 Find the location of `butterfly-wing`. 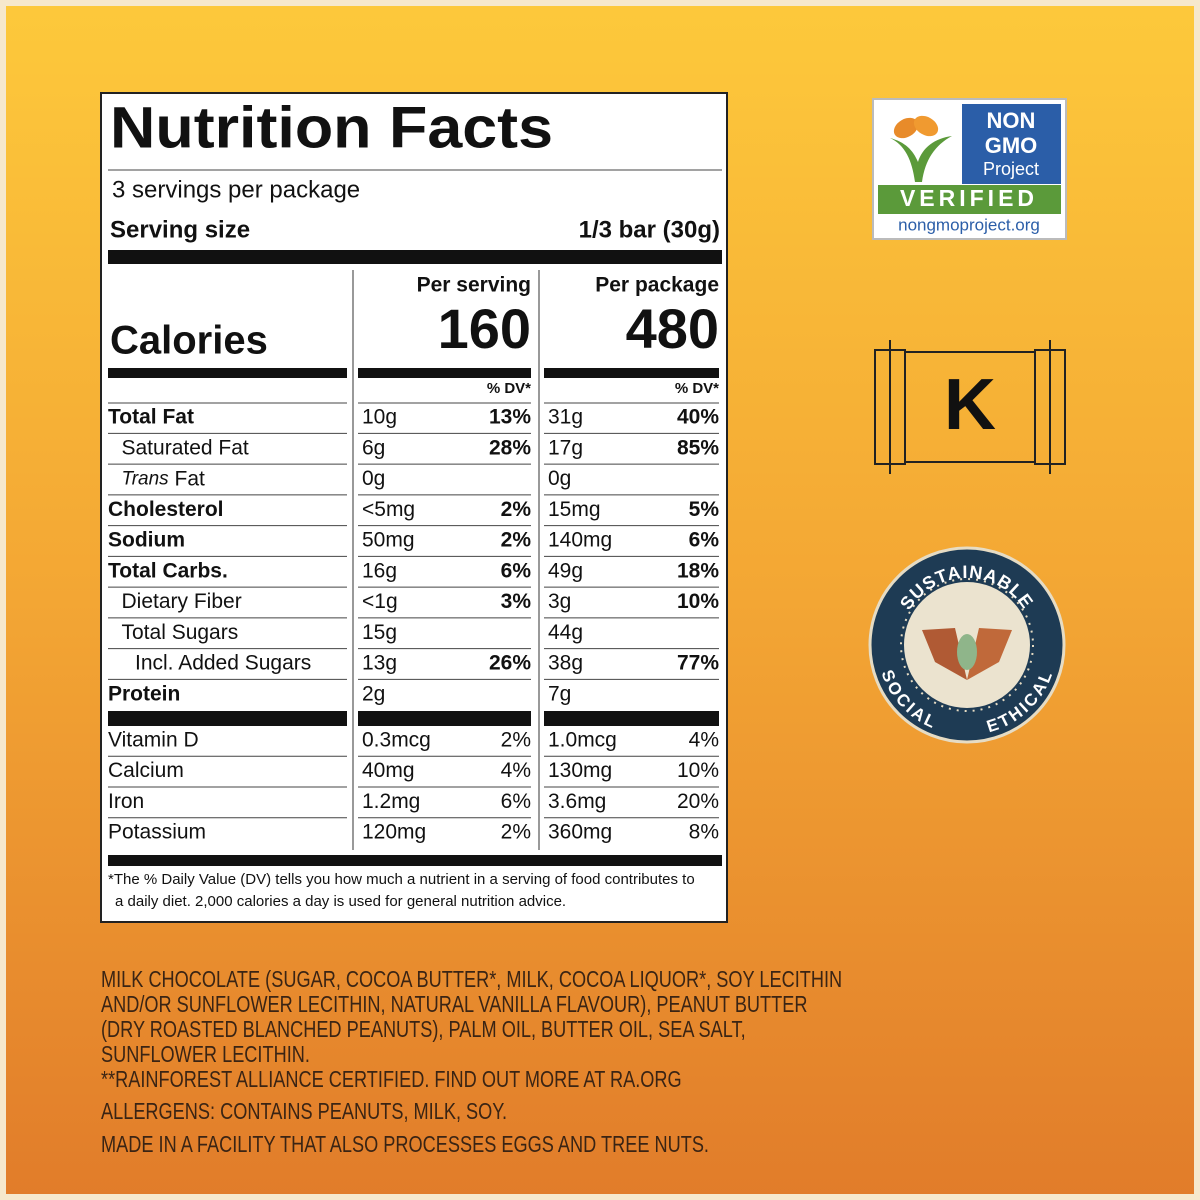

butterfly-wing is located at coordinates (926, 126).